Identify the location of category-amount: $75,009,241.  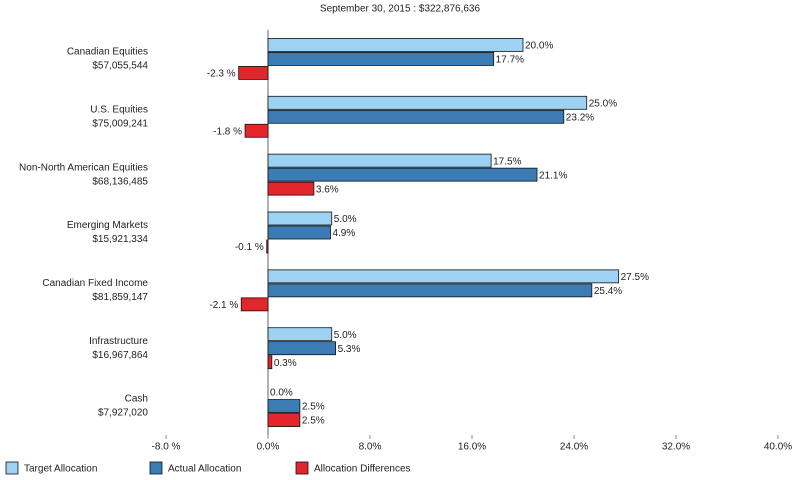
(120, 123).